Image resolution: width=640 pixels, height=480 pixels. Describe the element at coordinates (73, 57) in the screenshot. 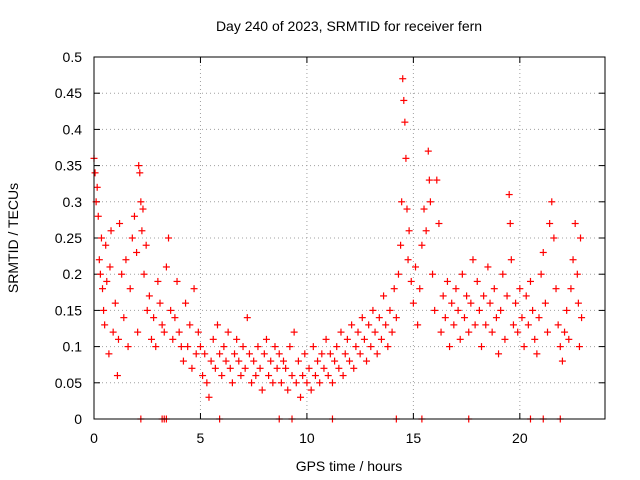

I see `y-tick-label: 0.5` at that location.